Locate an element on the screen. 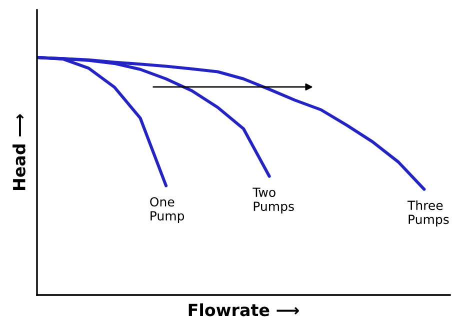  y-axis-title: Head ⟶ is located at coordinates (19, 152).